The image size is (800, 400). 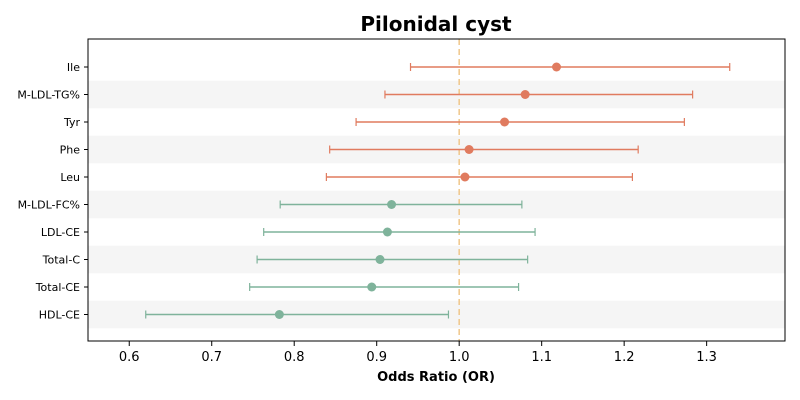 What do you see at coordinates (436, 377) in the screenshot?
I see `x-axis-label: Odds Ratio (OR)` at bounding box center [436, 377].